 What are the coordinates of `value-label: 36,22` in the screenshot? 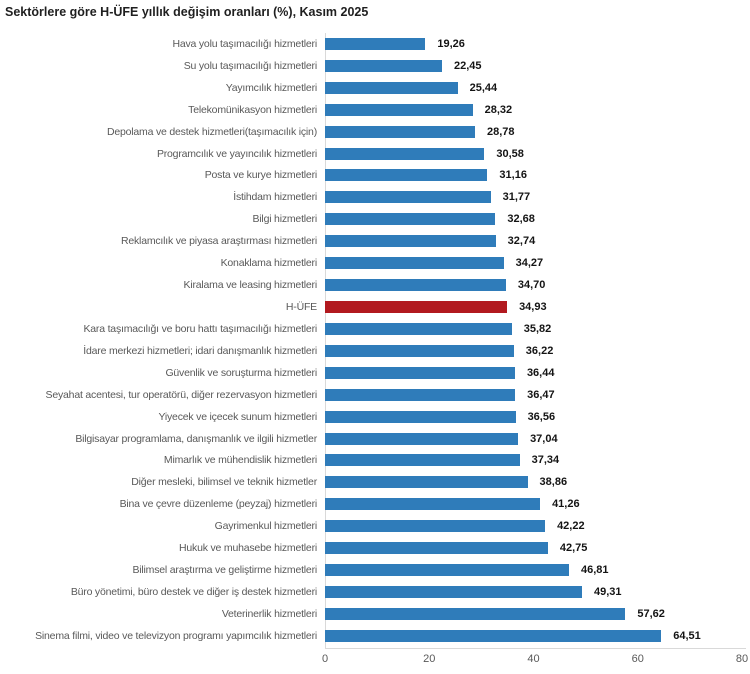 It's located at (539, 350).